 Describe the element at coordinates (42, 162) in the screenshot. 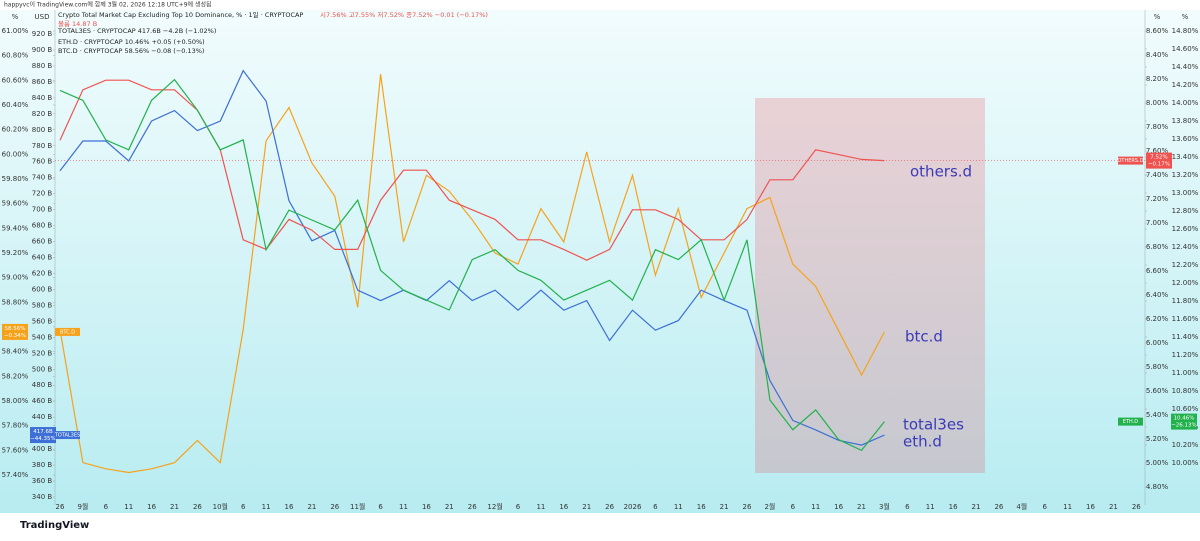

I see `y-tick-label: 760 B` at that location.